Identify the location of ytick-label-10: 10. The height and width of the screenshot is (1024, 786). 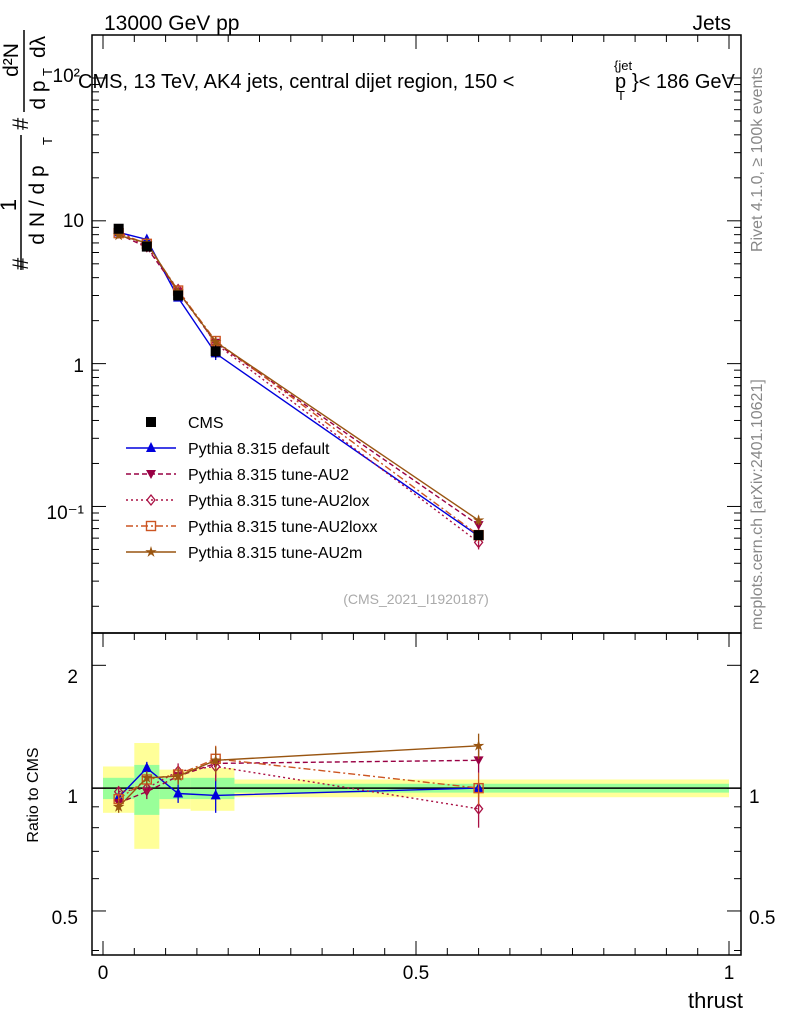
(73, 221).